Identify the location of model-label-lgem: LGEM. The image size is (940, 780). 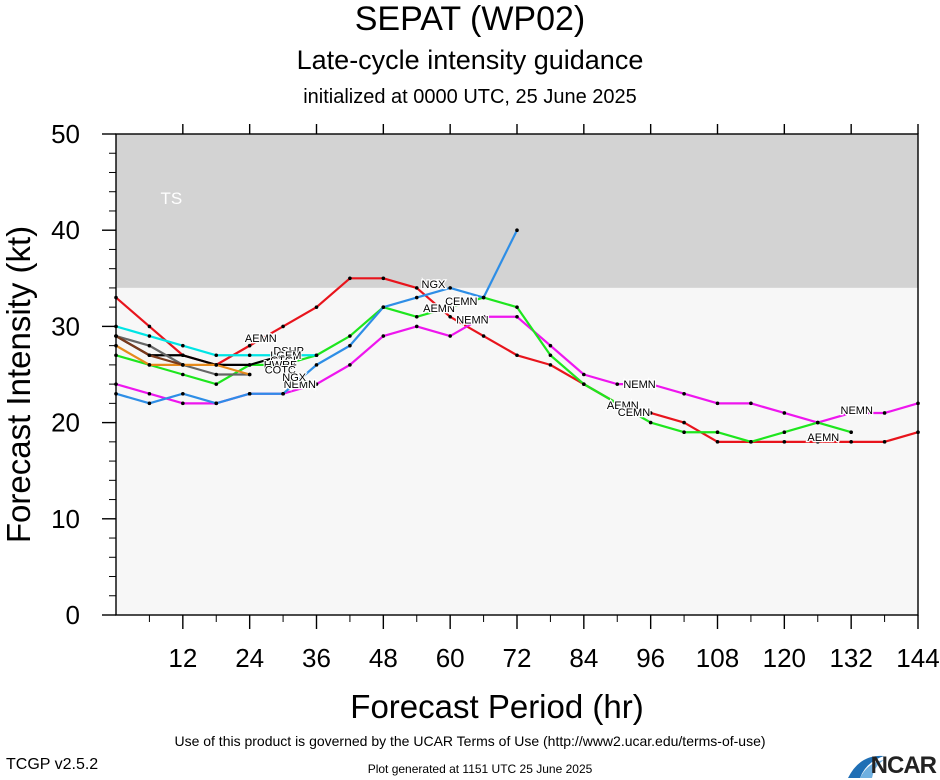
(285, 356).